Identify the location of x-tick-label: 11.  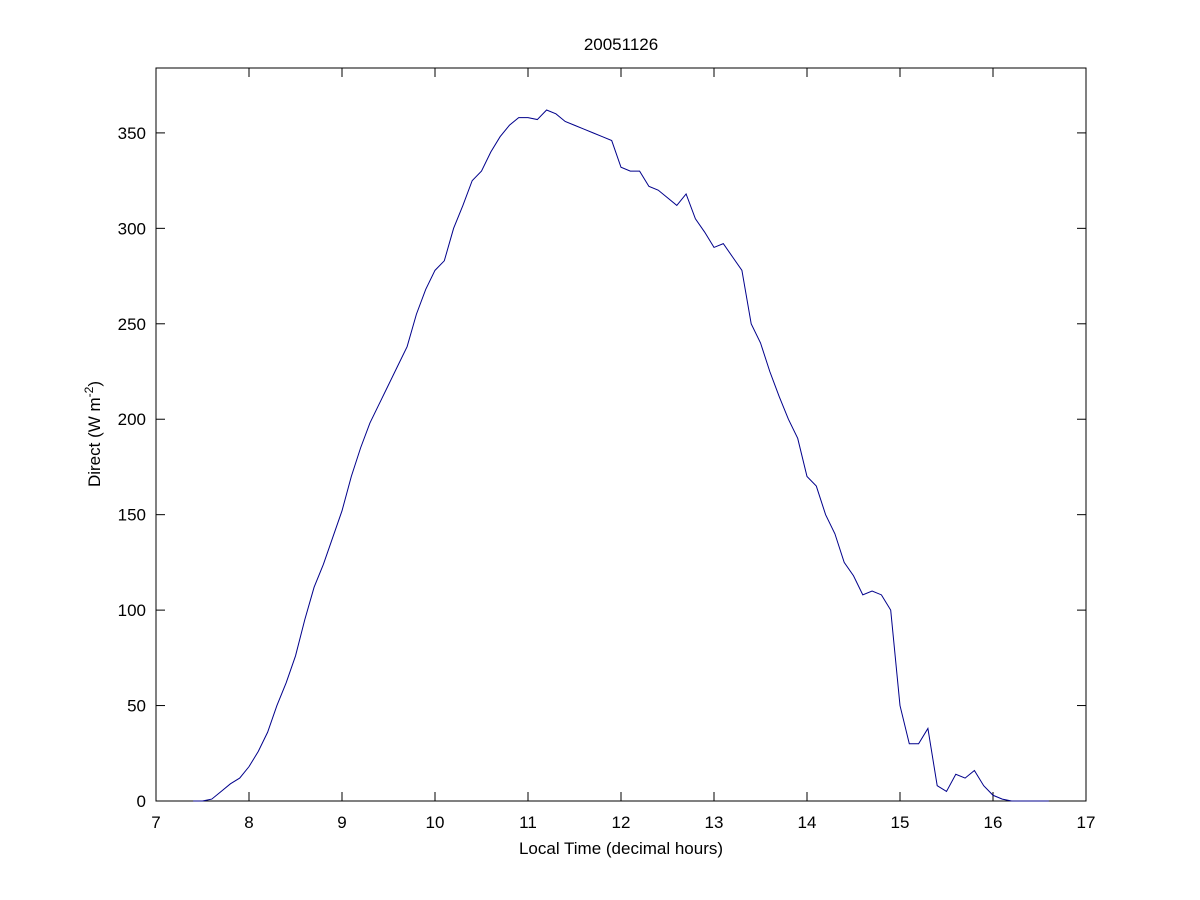
(528, 822).